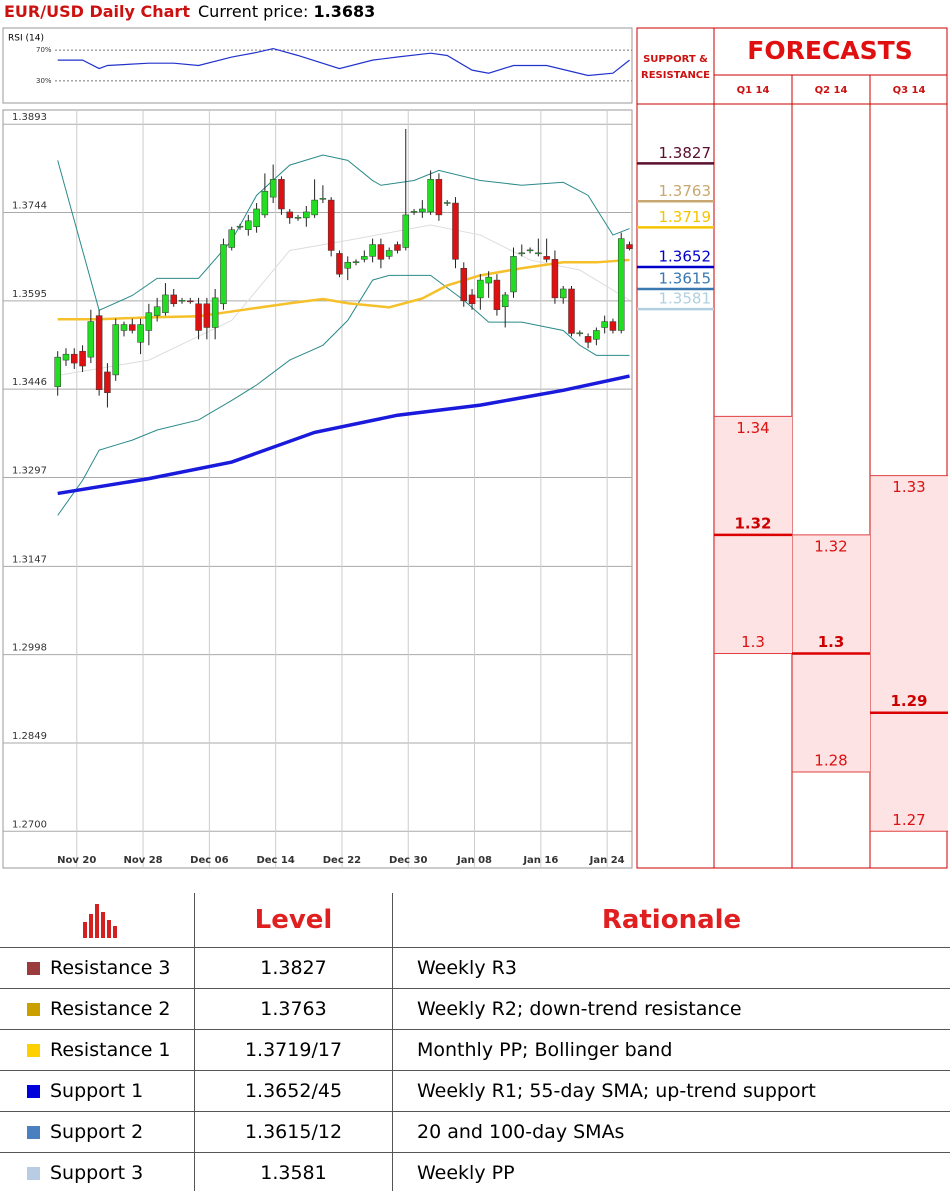 The height and width of the screenshot is (1191, 950). I want to click on level-label: 1.3581, so click(685, 299).